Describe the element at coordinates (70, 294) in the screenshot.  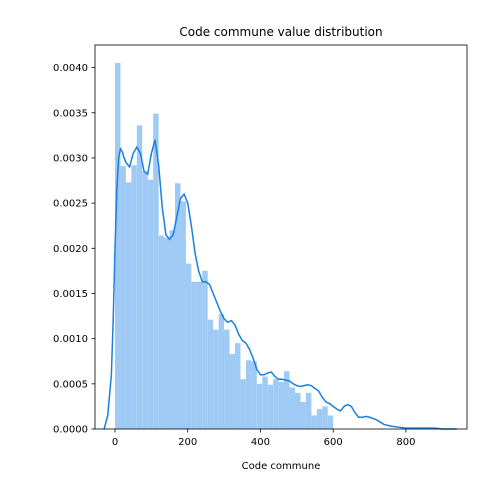
I see `y-tick-label: 0.0015` at that location.